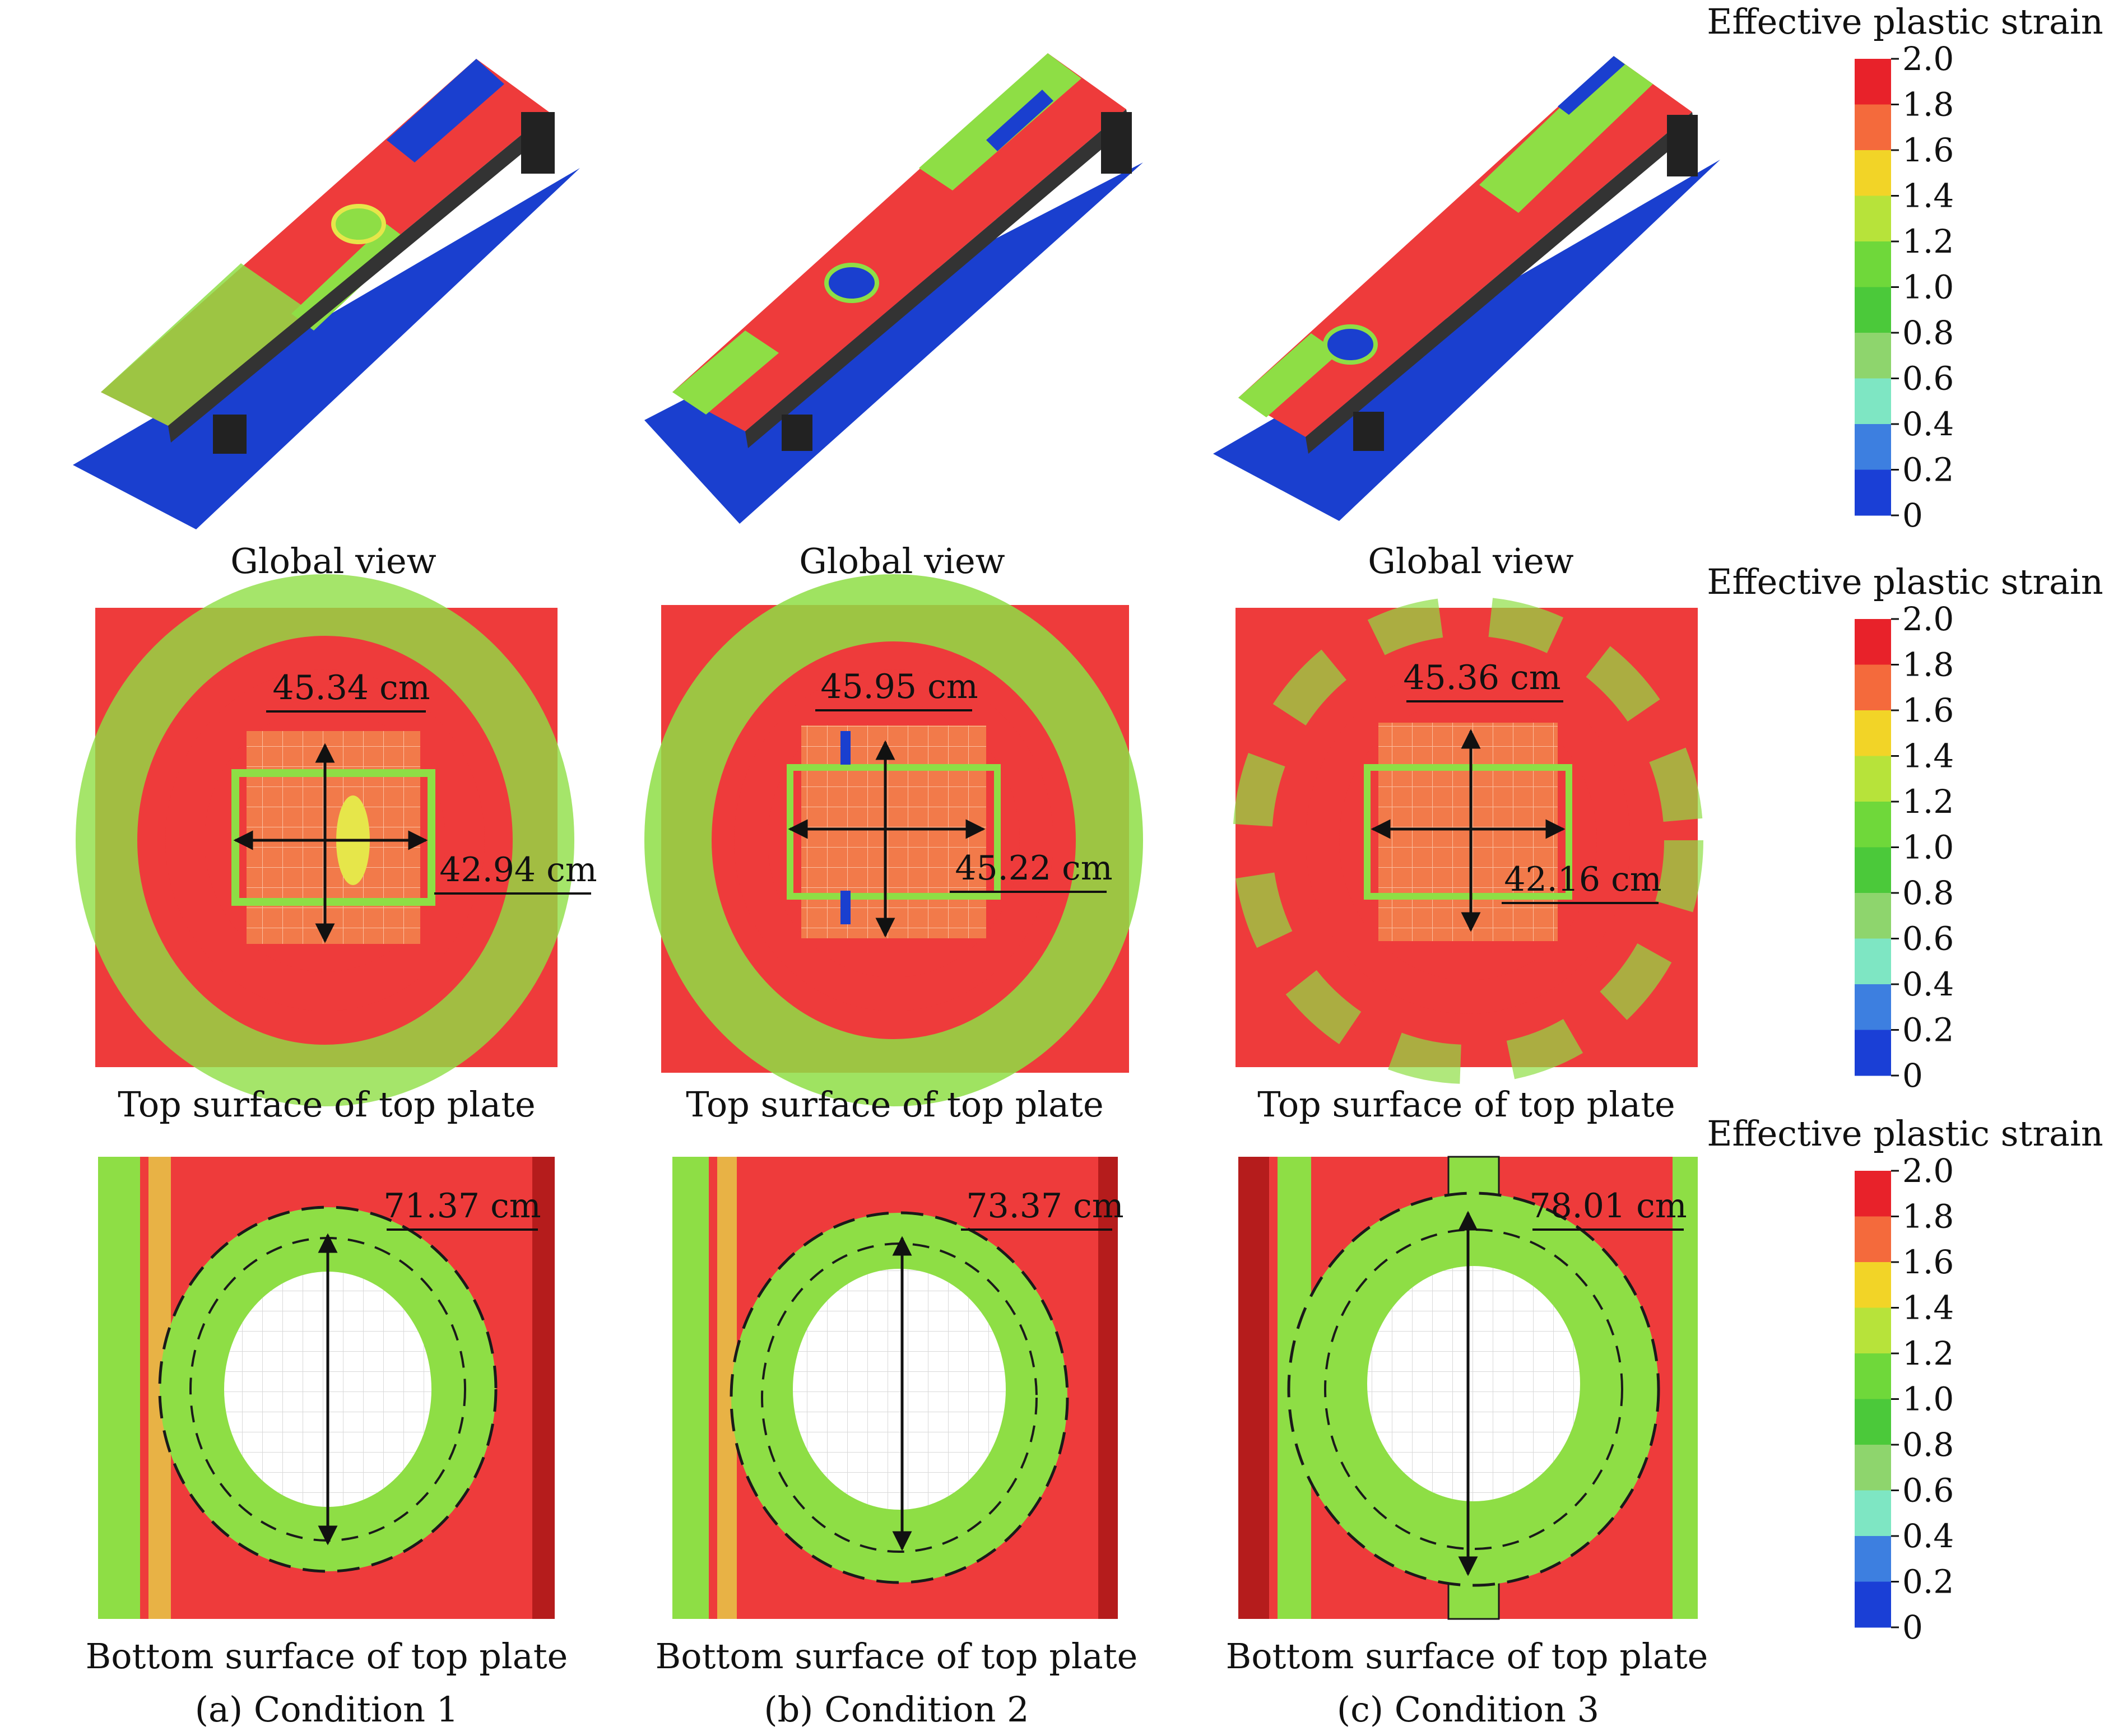 The height and width of the screenshot is (1736, 2118). I want to click on top-surface-label-c: Top surface of top plate, so click(1466, 1104).